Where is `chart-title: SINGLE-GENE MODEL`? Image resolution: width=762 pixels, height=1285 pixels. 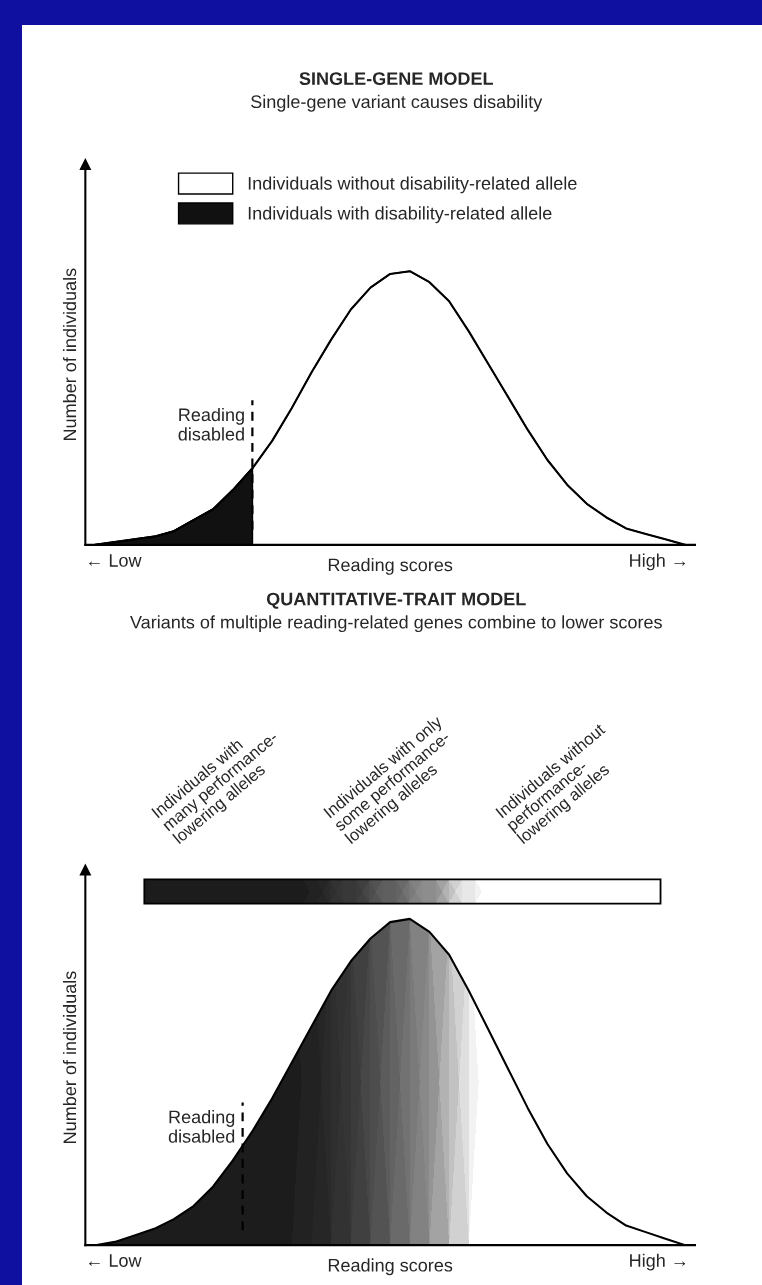 chart-title: SINGLE-GENE MODEL is located at coordinates (396, 78).